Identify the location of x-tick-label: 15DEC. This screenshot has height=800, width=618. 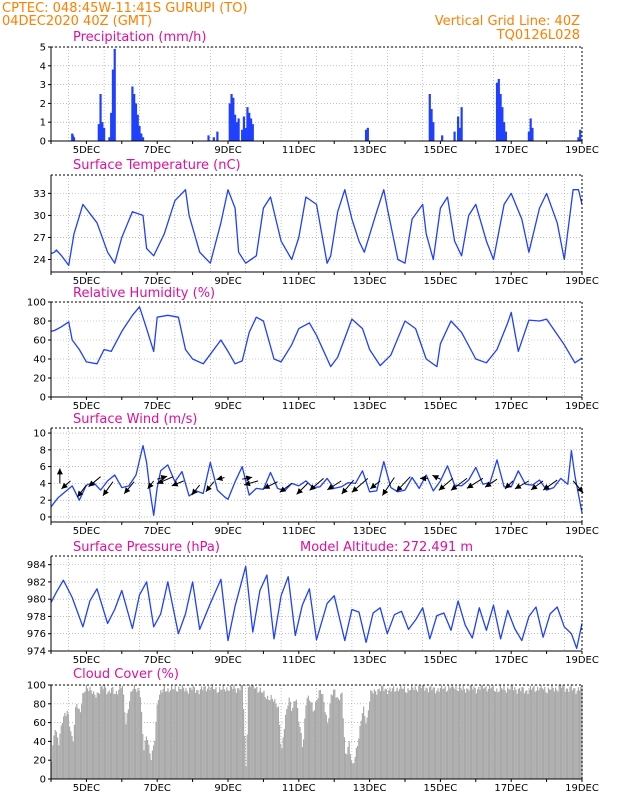
(441, 660).